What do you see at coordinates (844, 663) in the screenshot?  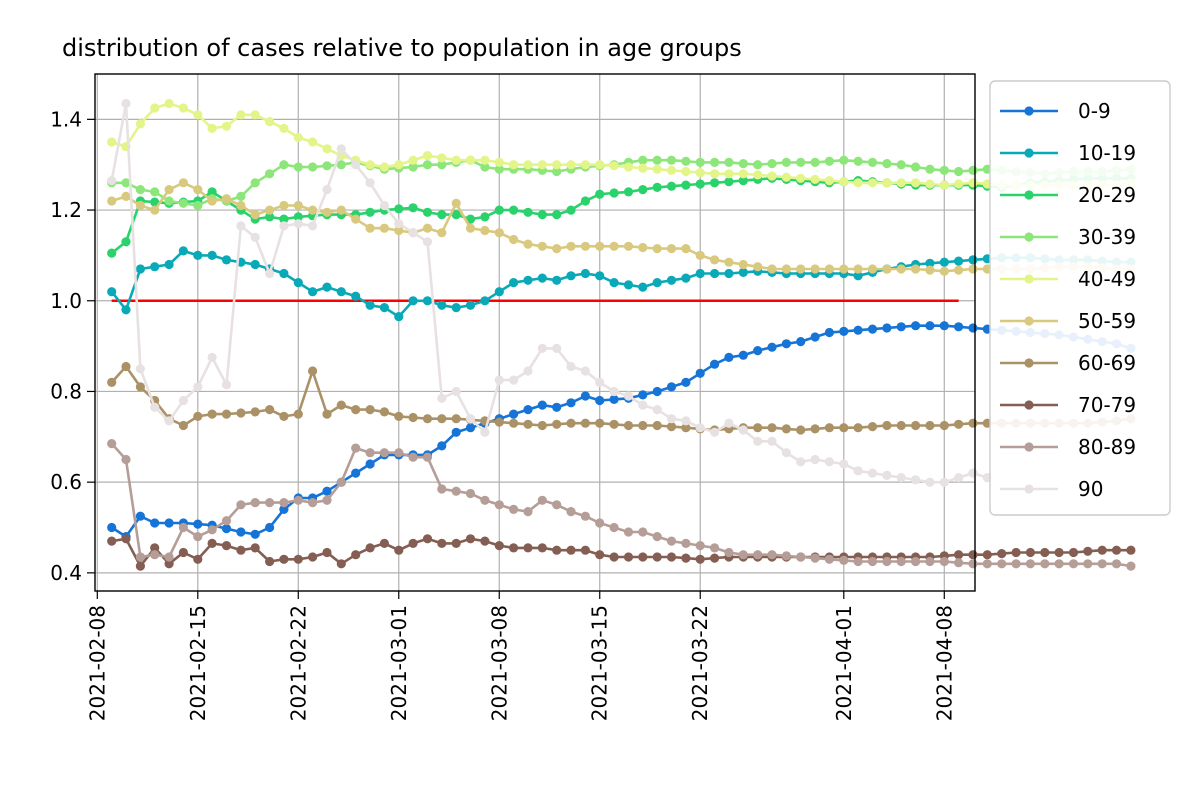 I see `x-tick-label: 2021-04-01` at bounding box center [844, 663].